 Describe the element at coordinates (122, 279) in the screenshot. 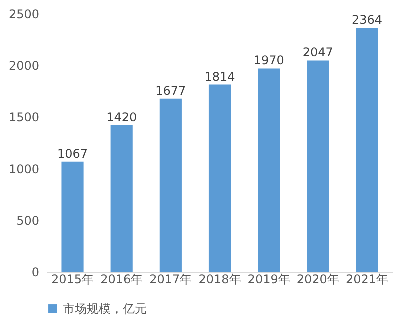

I see `x-tick-label: 2016年` at that location.